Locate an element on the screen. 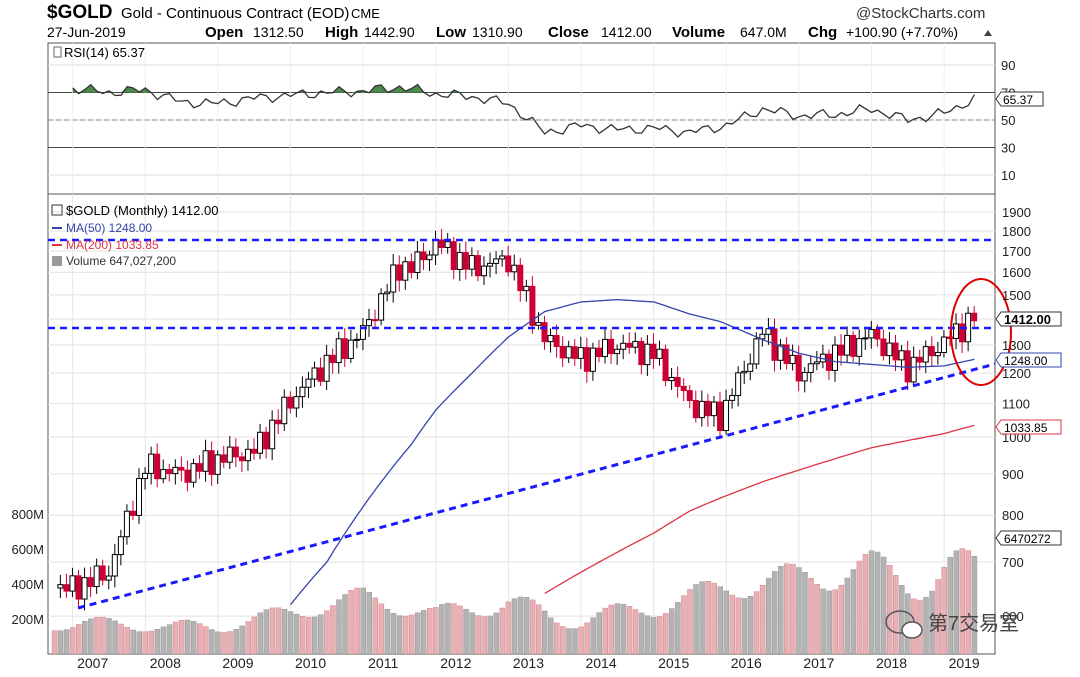  year-label: 2011 is located at coordinates (383, 663).